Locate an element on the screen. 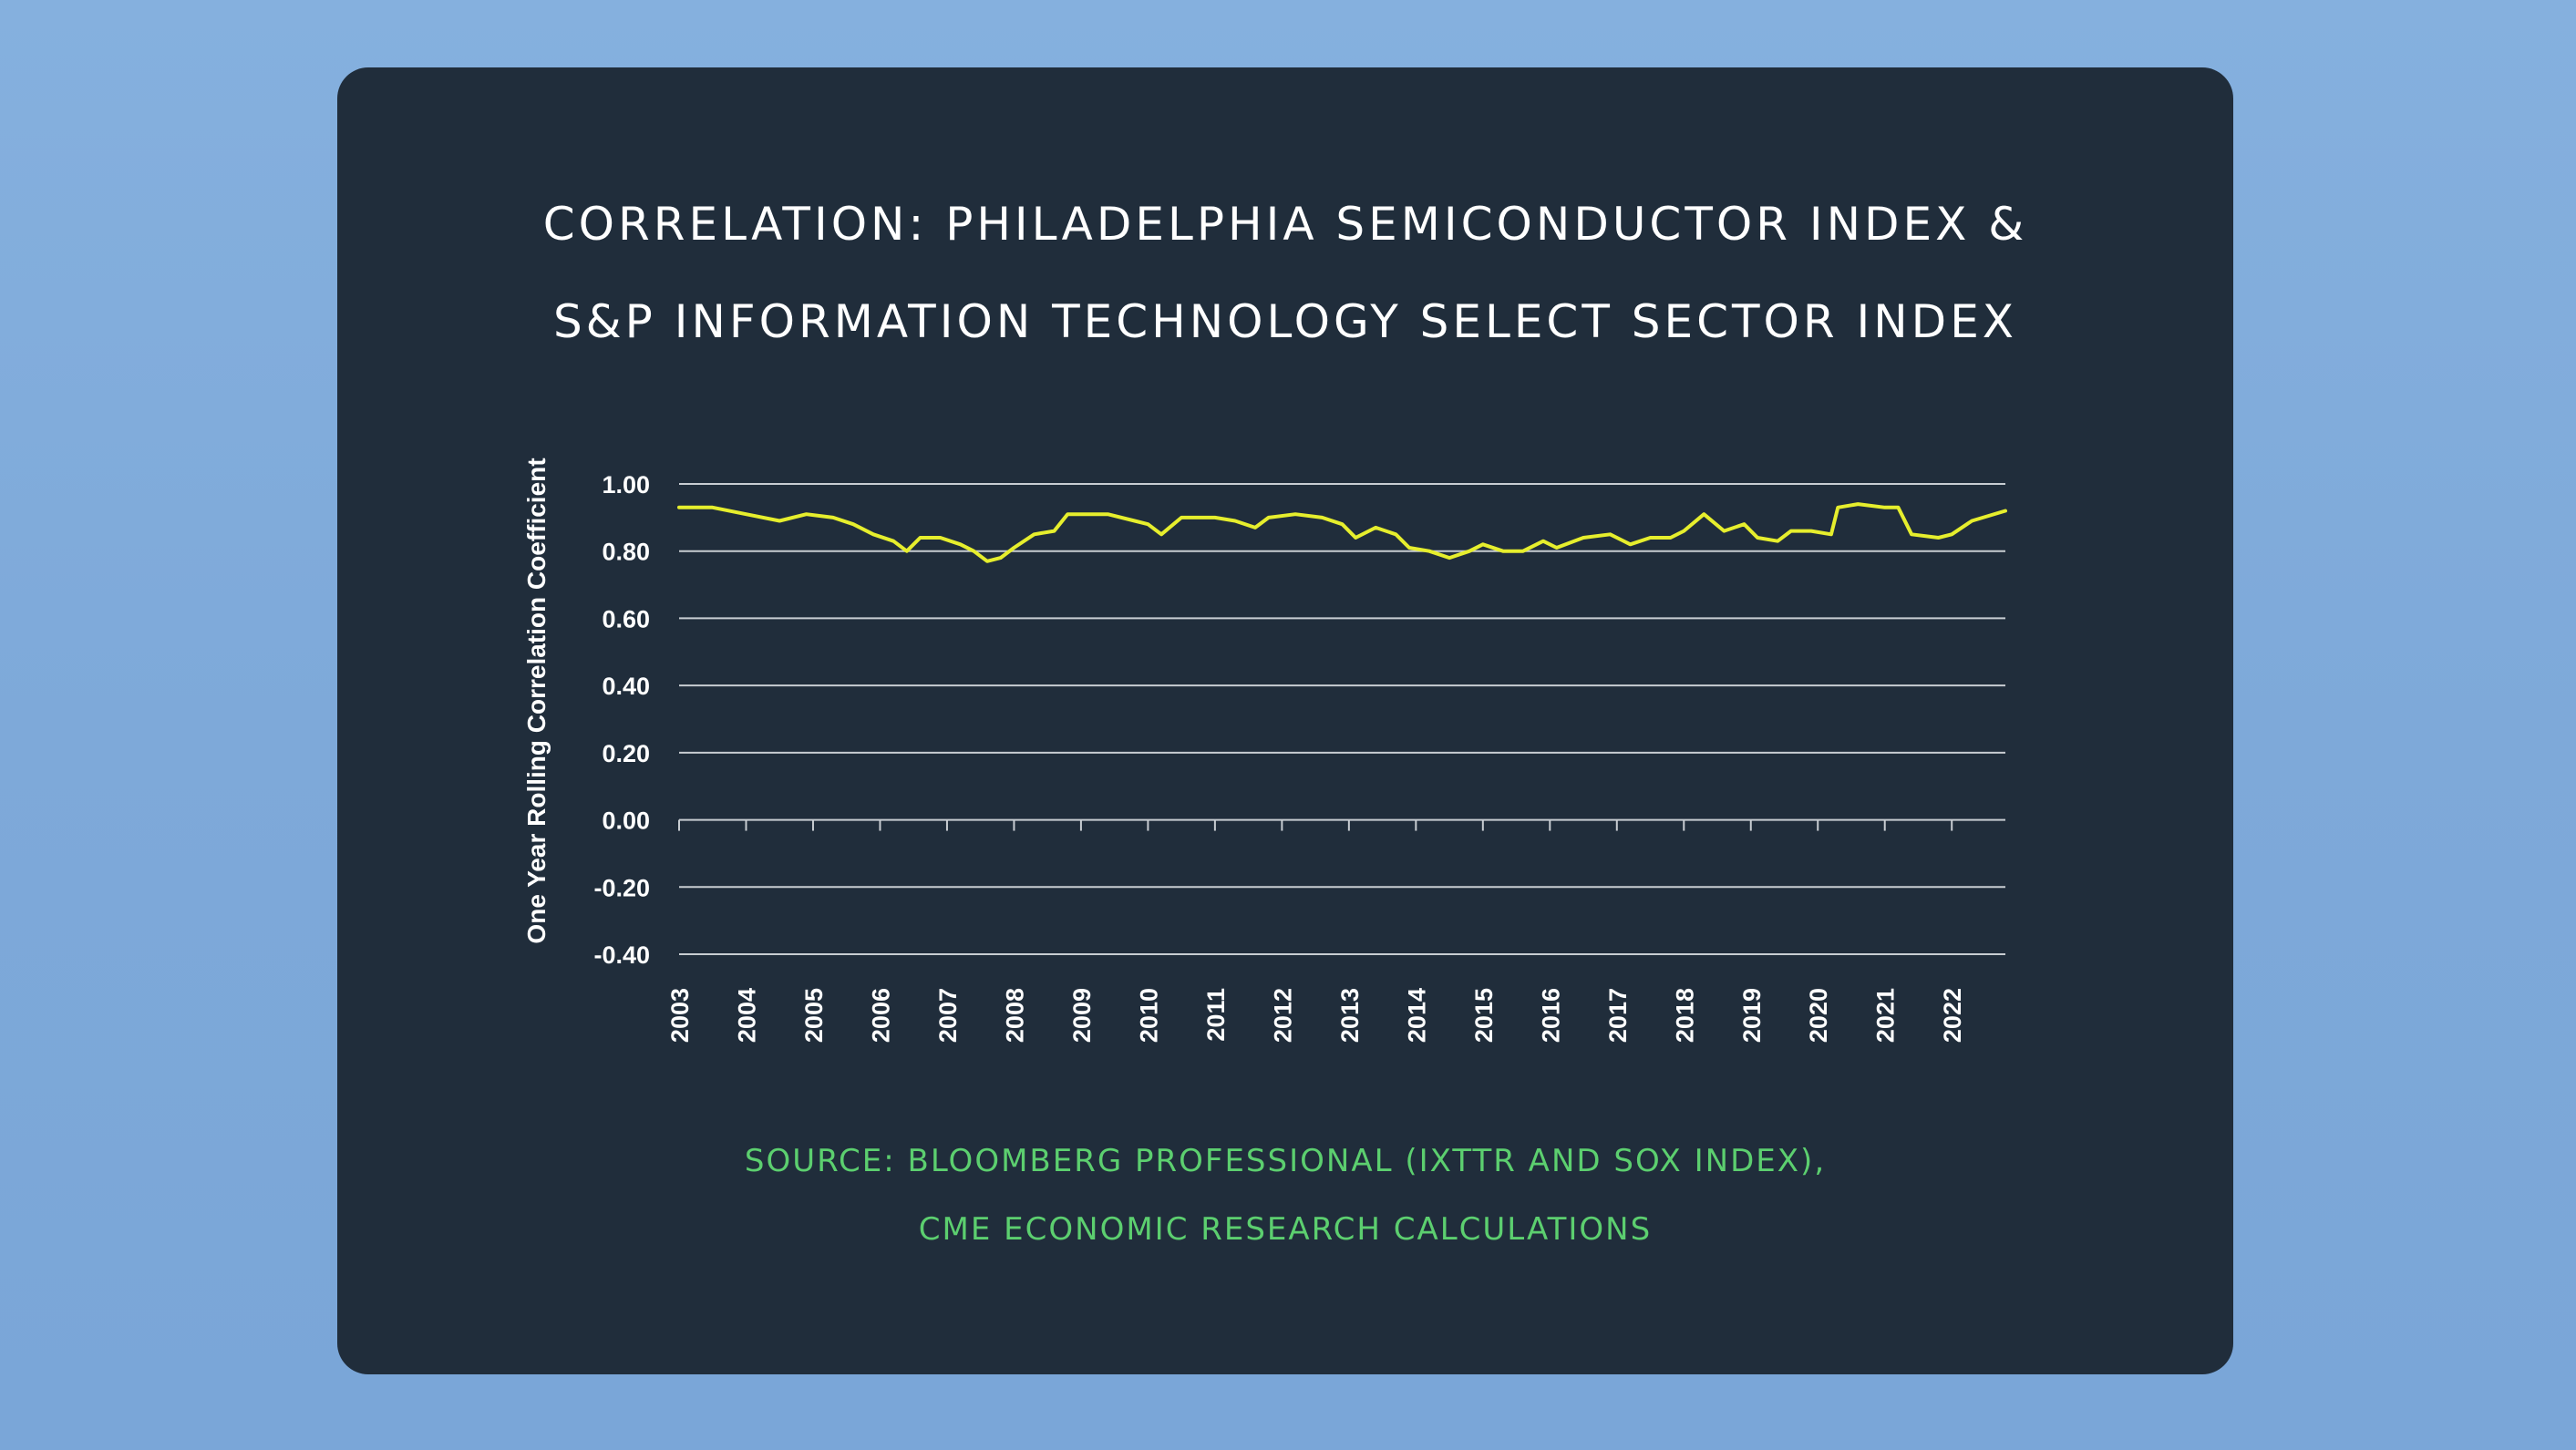 This screenshot has width=2576, height=1450. y-tick-label: 0.40 is located at coordinates (626, 686).